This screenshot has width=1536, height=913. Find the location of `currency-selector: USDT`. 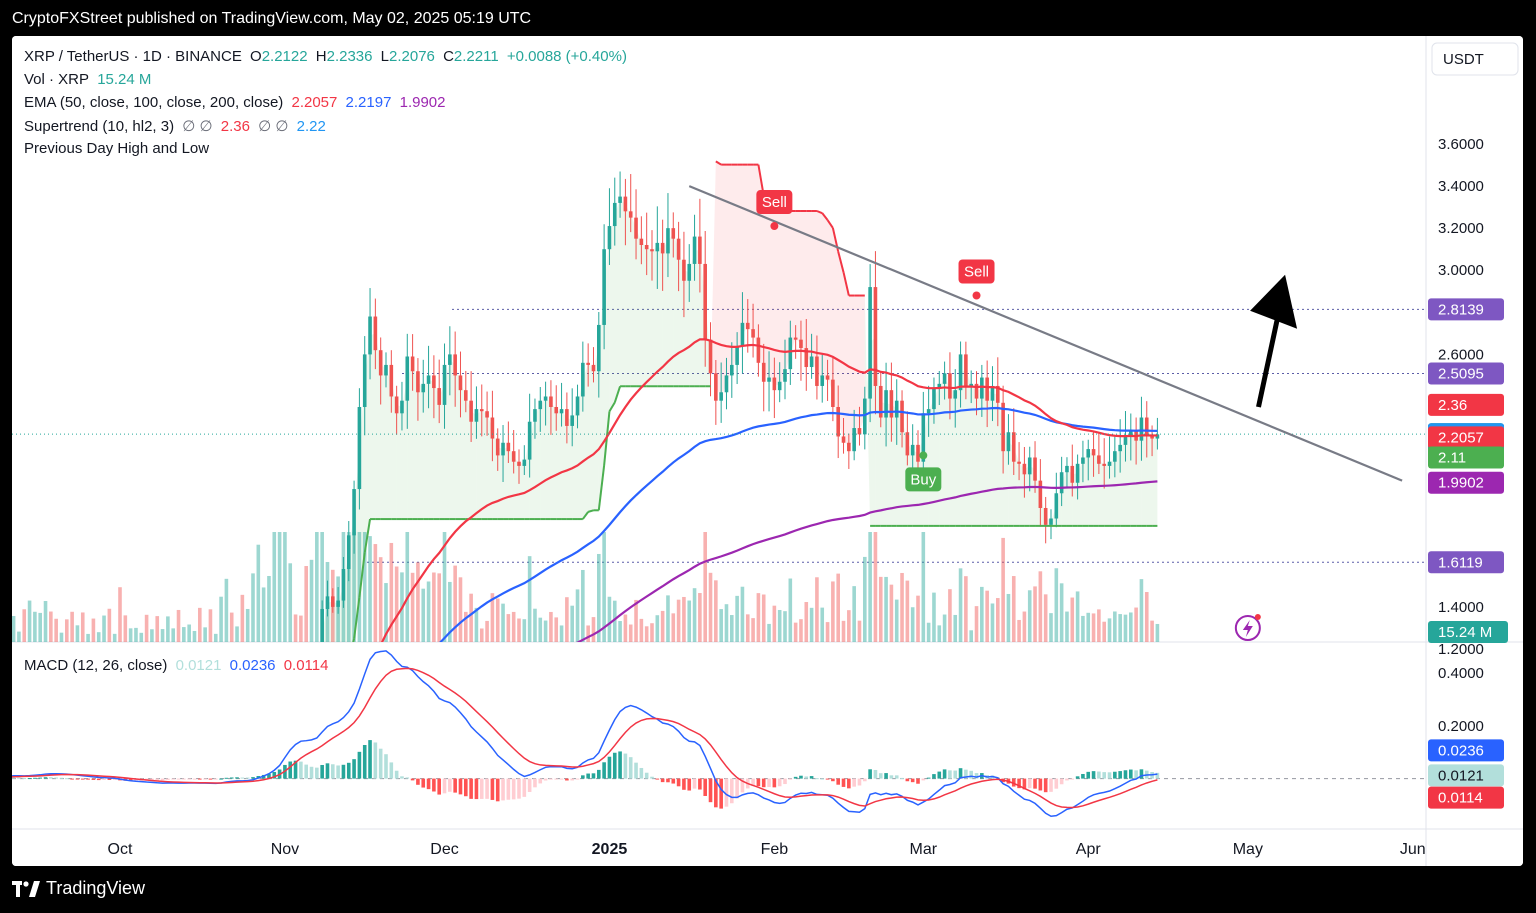

currency-selector: USDT is located at coordinates (1475, 59).